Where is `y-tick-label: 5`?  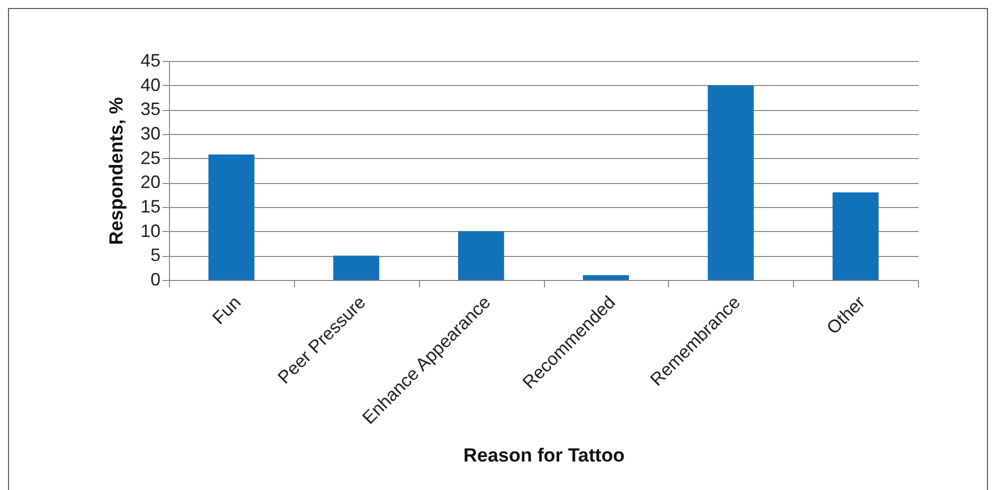
y-tick-label: 5 is located at coordinates (155, 255).